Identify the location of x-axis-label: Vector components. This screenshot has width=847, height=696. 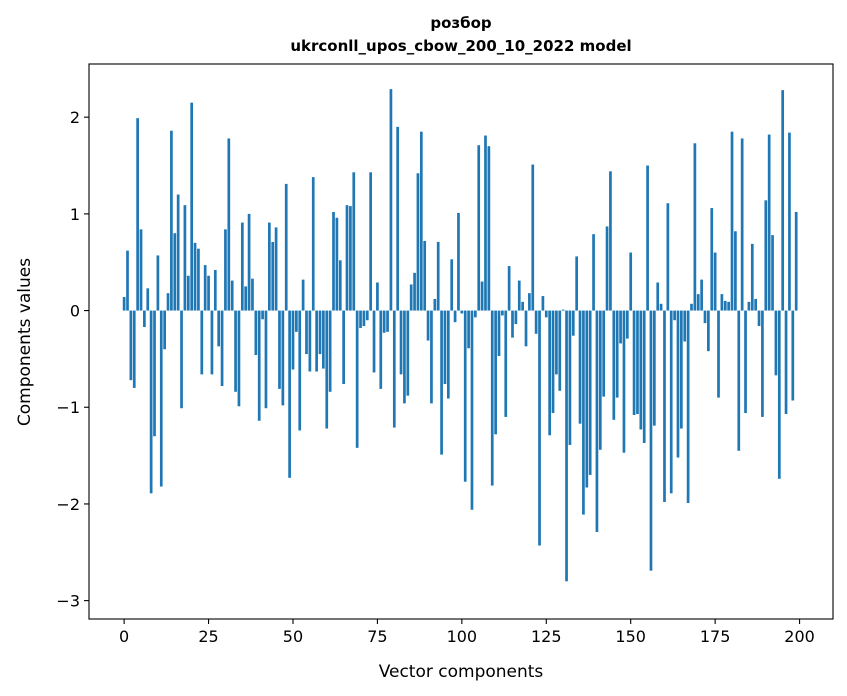
(461, 672).